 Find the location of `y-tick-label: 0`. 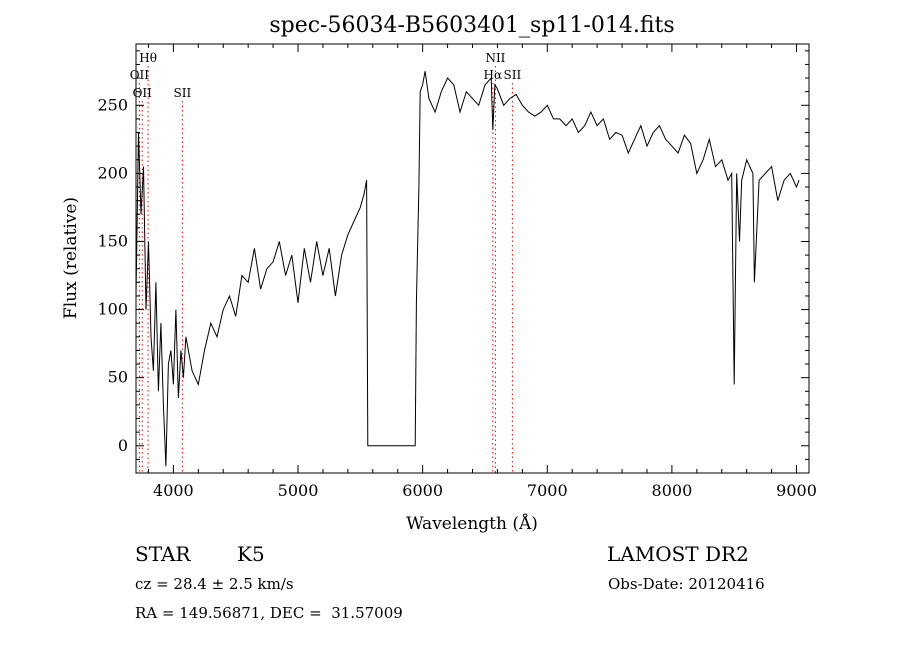

y-tick-label: 0 is located at coordinates (123, 445).